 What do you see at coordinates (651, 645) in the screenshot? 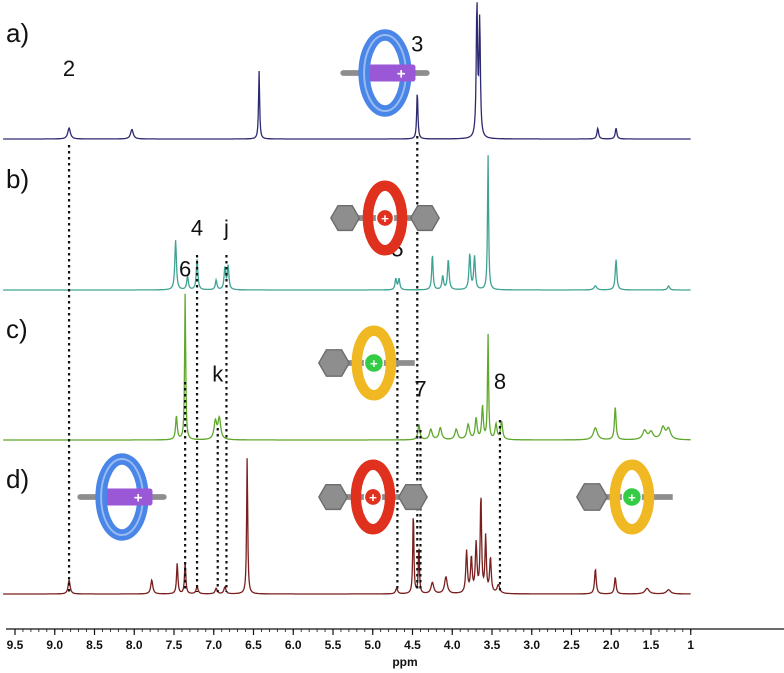
I see `x-tick-label: 1.5` at bounding box center [651, 645].